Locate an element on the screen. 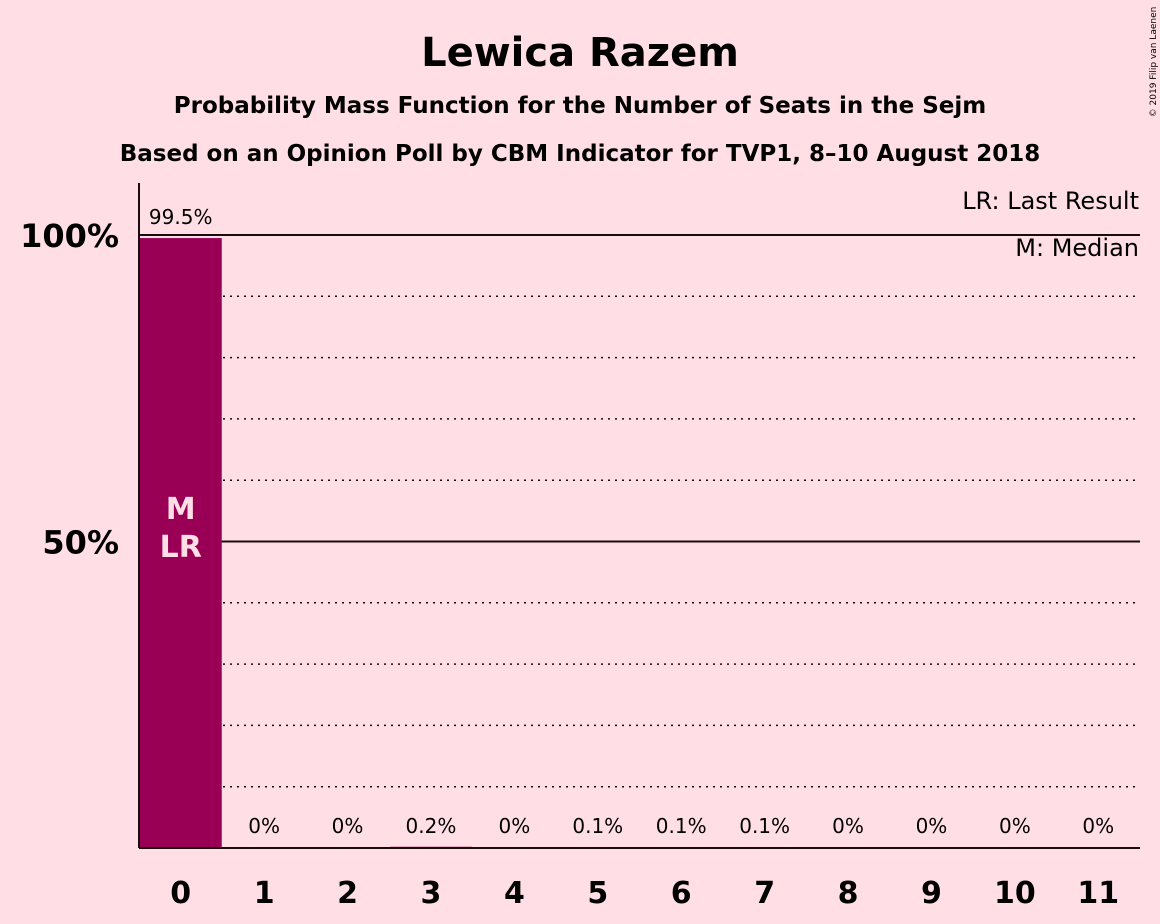 The width and height of the screenshot is (1160, 924). x-tick-label: 2 is located at coordinates (347, 893).